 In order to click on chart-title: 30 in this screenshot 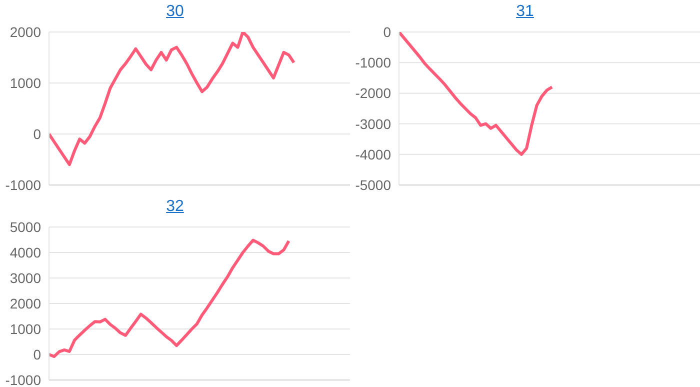, I will do `click(175, 11)`.